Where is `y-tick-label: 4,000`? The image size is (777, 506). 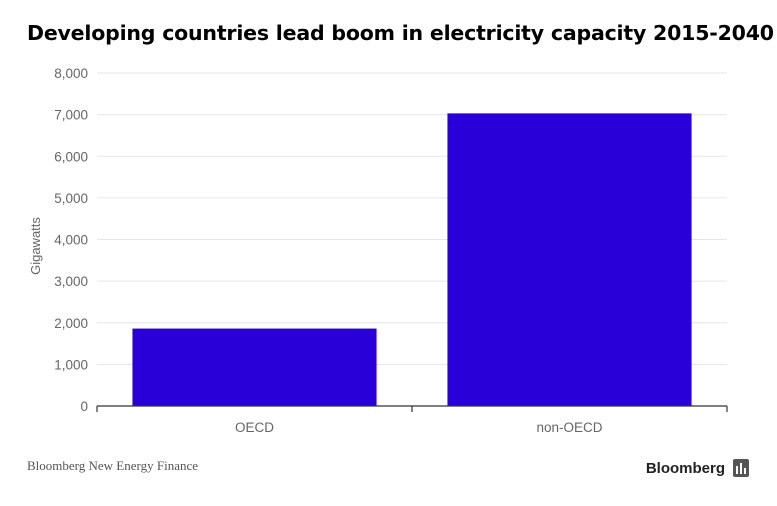
y-tick-label: 4,000 is located at coordinates (71, 240).